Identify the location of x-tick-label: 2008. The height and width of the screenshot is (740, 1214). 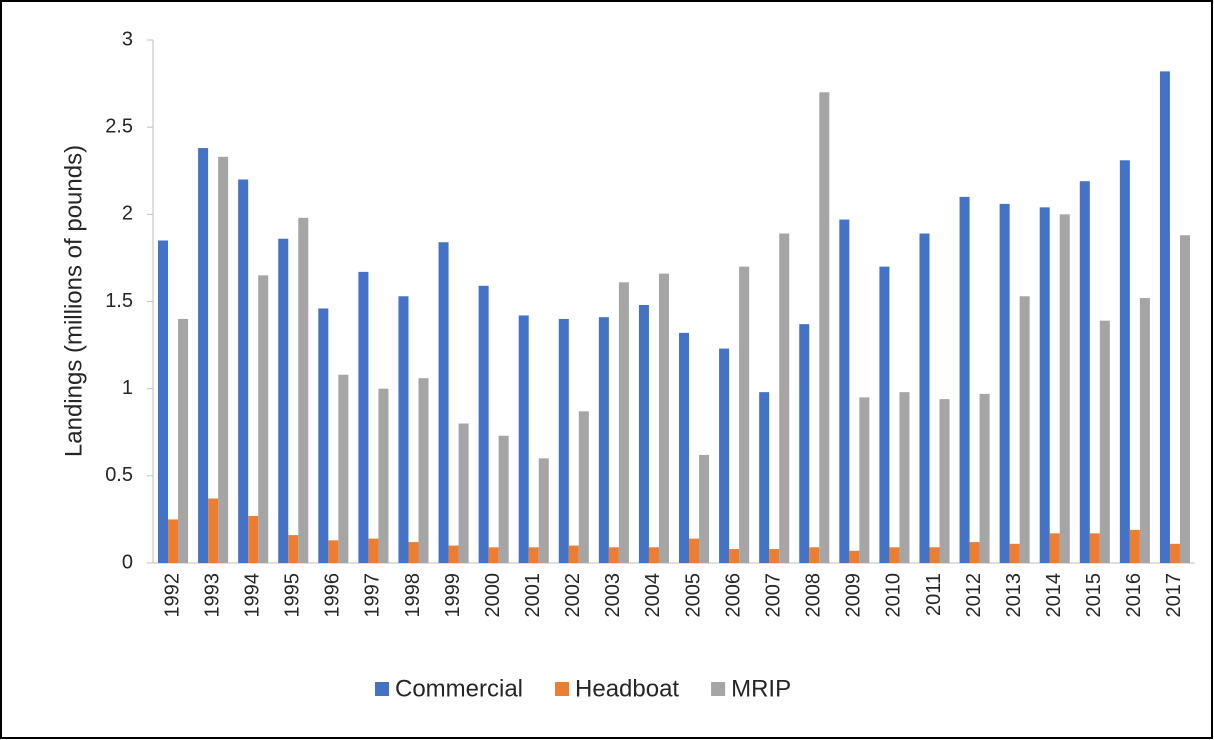
(814, 595).